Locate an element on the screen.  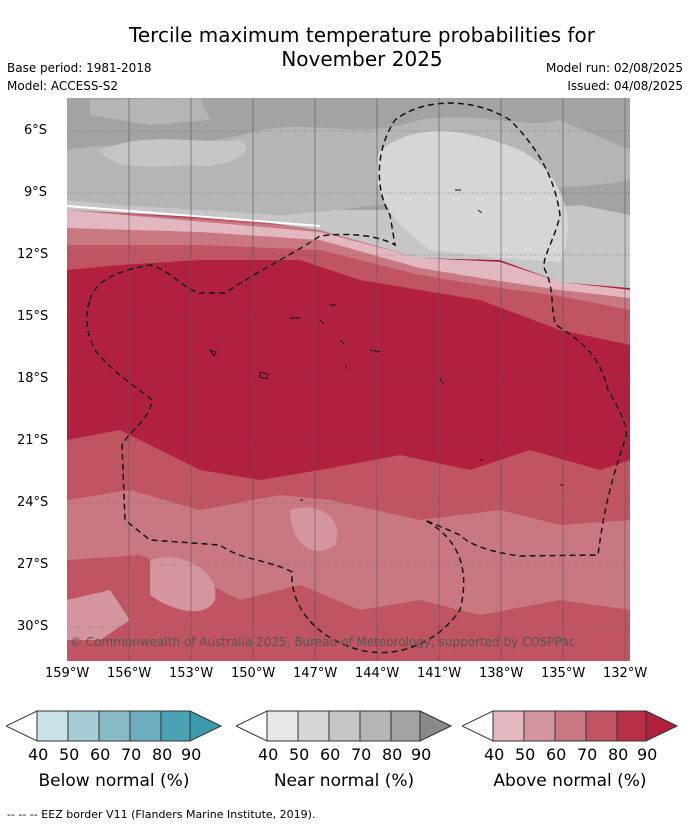
lat-label-12s: 12°S is located at coordinates (33, 254).